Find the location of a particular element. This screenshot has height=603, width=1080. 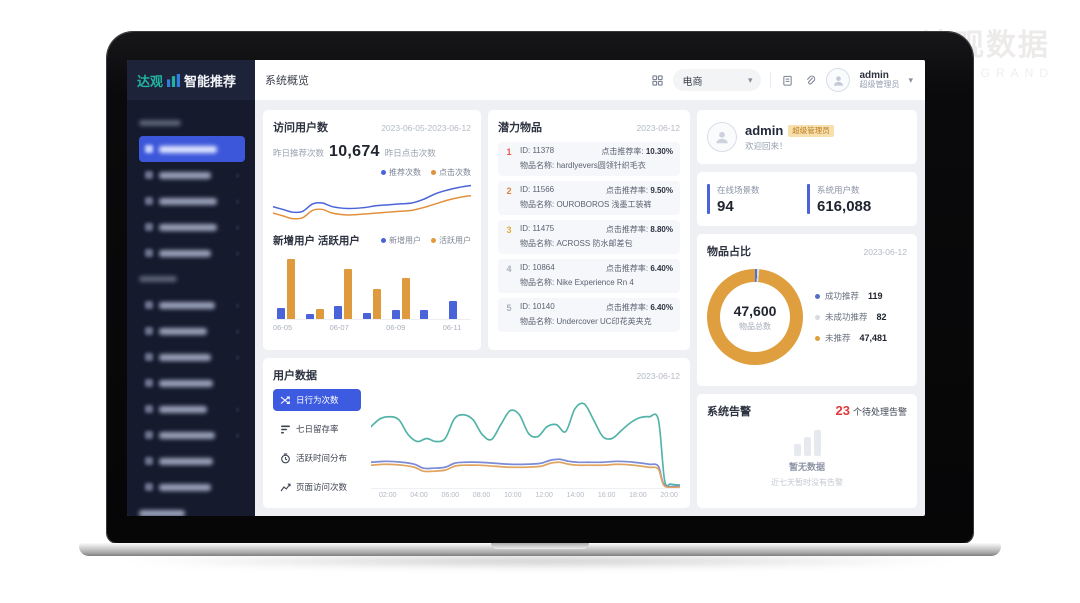

proportion-date: 2023-06-12 is located at coordinates (885, 252).